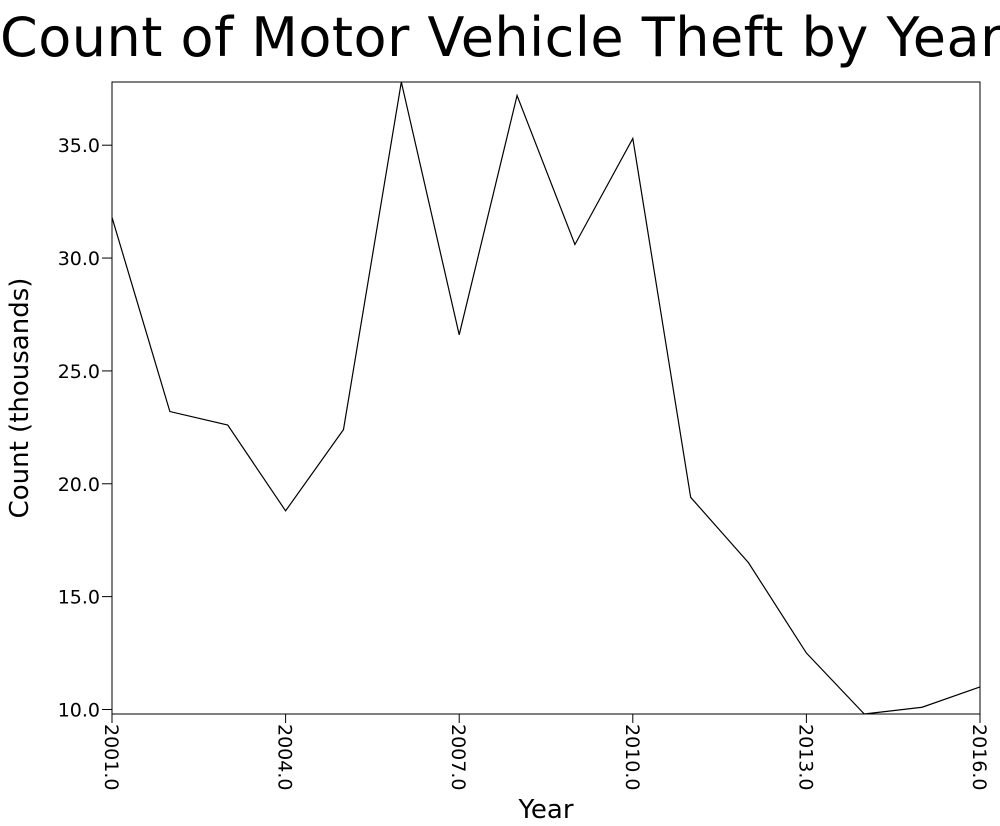  What do you see at coordinates (979, 757) in the screenshot?
I see `x-tick-label: 2016.0` at bounding box center [979, 757].